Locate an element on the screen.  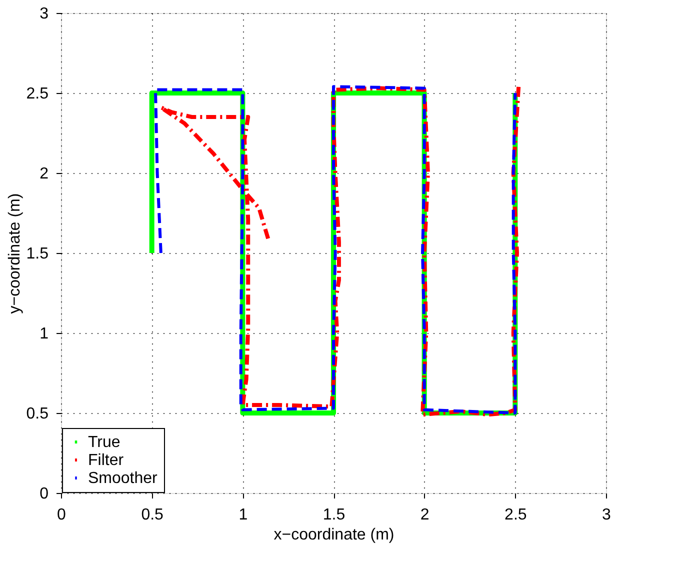
x-axis-title: x−coordinate (m) is located at coordinates (334, 535).